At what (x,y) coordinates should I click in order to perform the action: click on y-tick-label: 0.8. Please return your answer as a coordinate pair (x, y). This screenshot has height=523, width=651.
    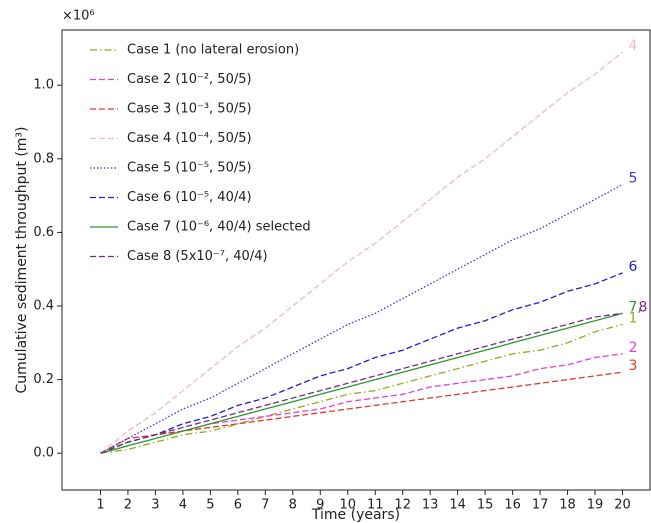
    Looking at the image, I should click on (43, 158).